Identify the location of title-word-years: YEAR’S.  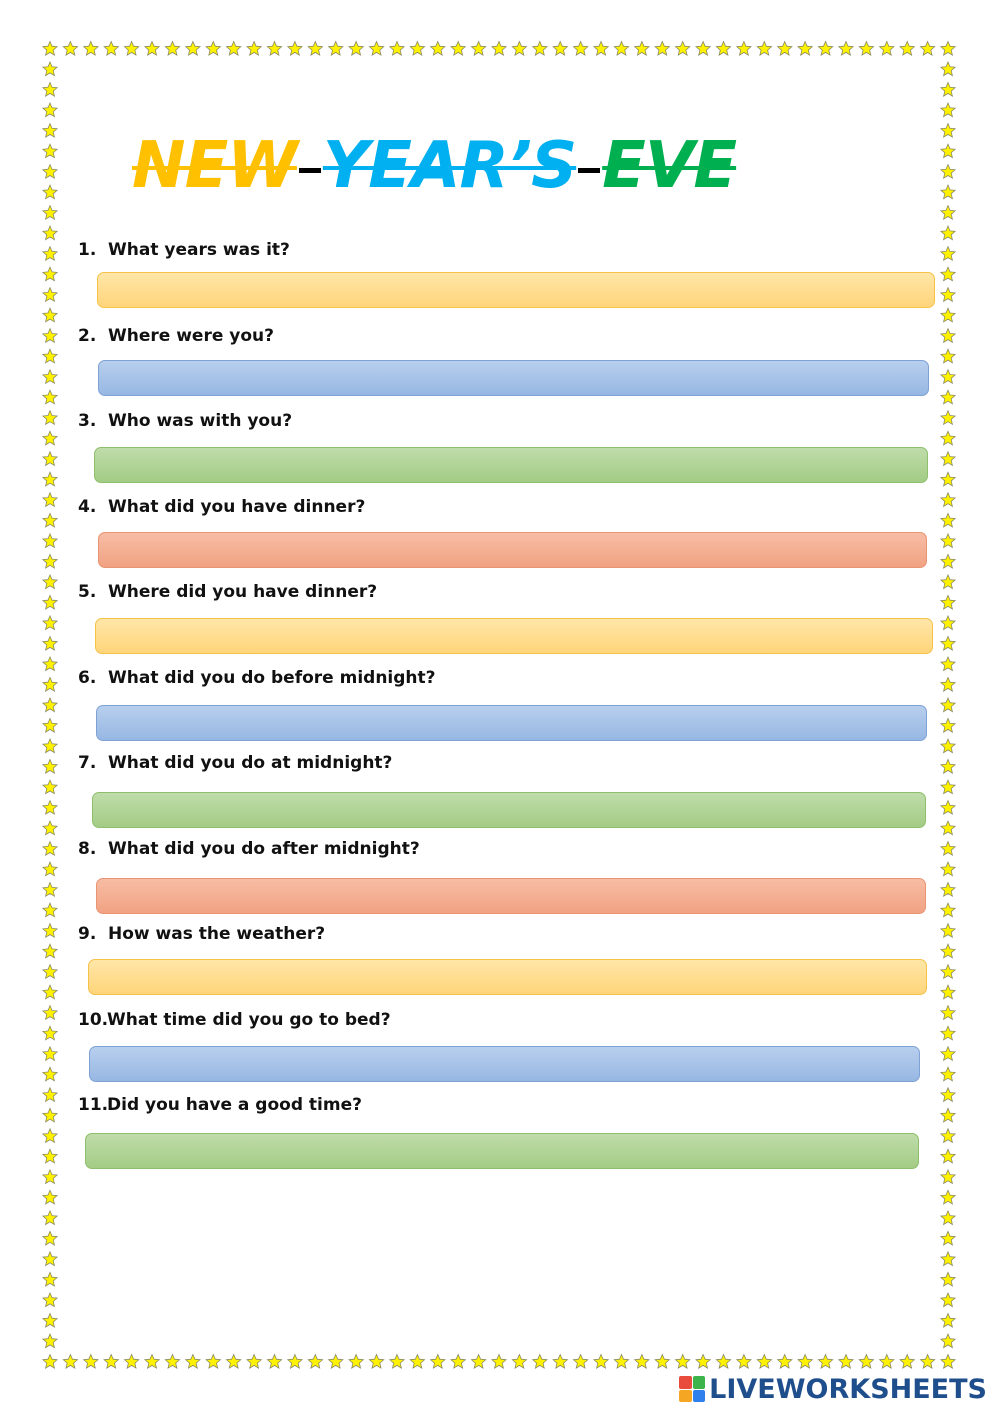
(449, 166).